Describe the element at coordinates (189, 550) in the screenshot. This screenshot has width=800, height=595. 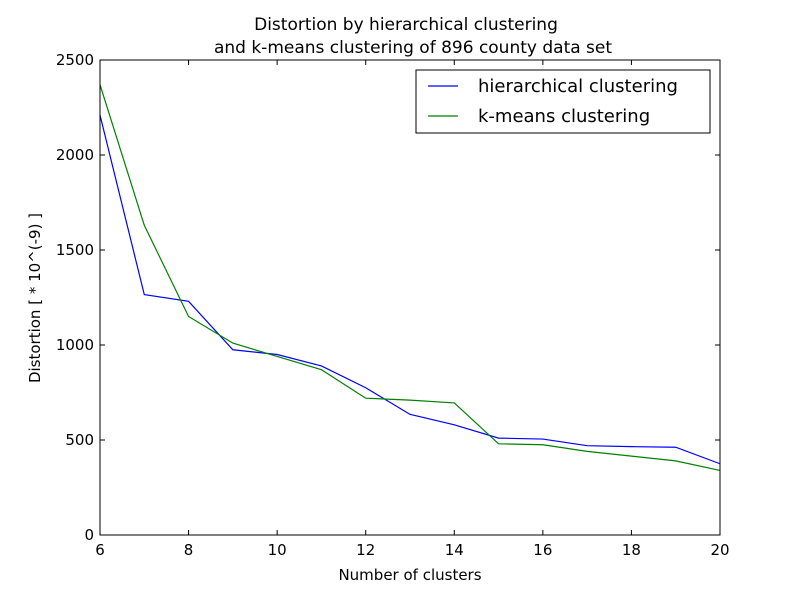
I see `x-tick-label: 8` at that location.